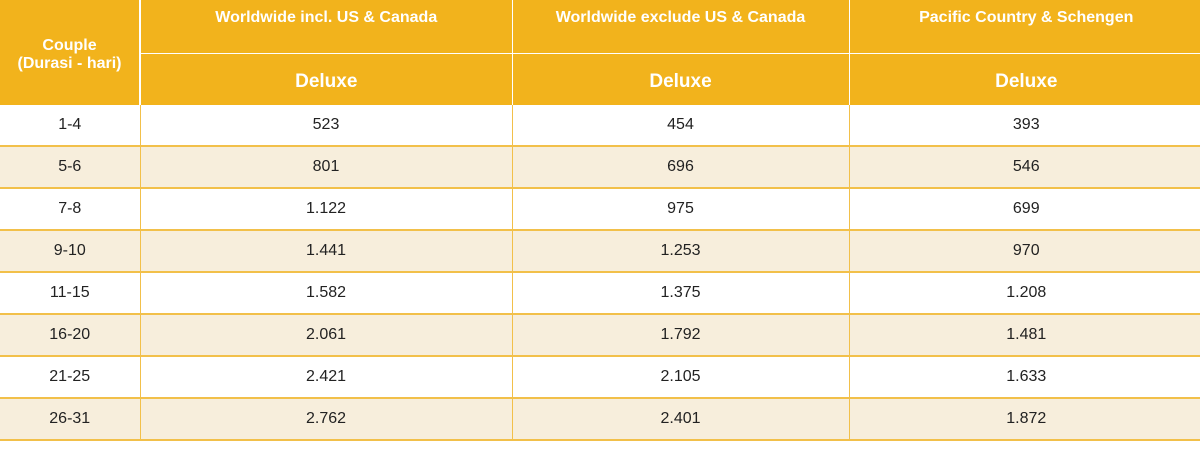  I want to click on duration-label: (Durasi - hari), so click(69, 63).